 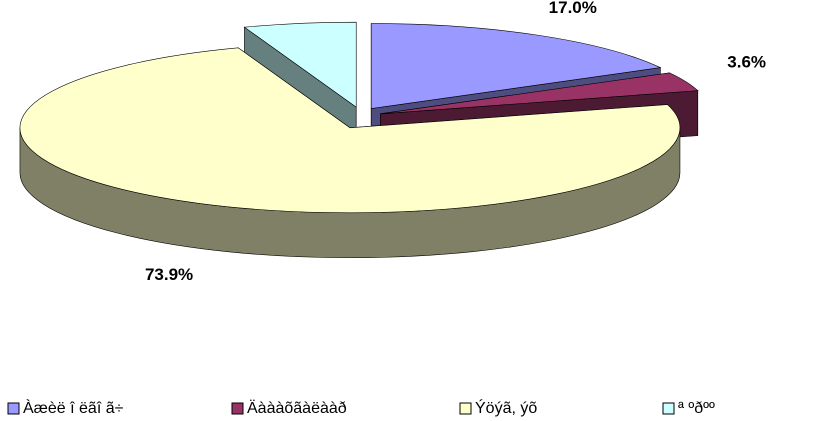 What do you see at coordinates (288, 1) in the screenshot?
I see `data-label: 5.5%` at bounding box center [288, 1].